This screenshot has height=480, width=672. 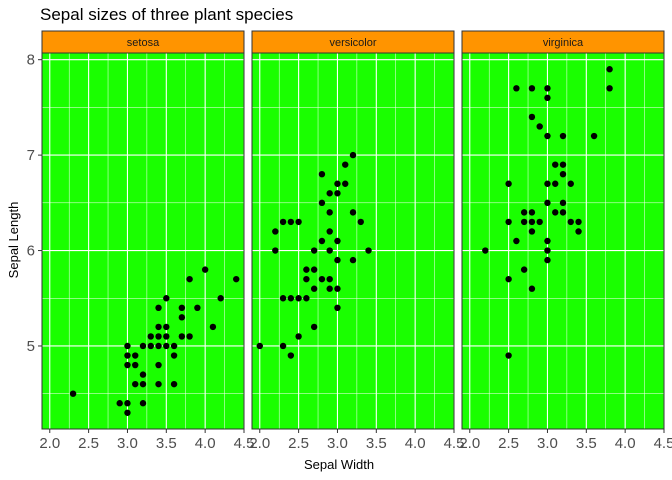 I want to click on y-tick-label: 7, so click(x=31, y=155).